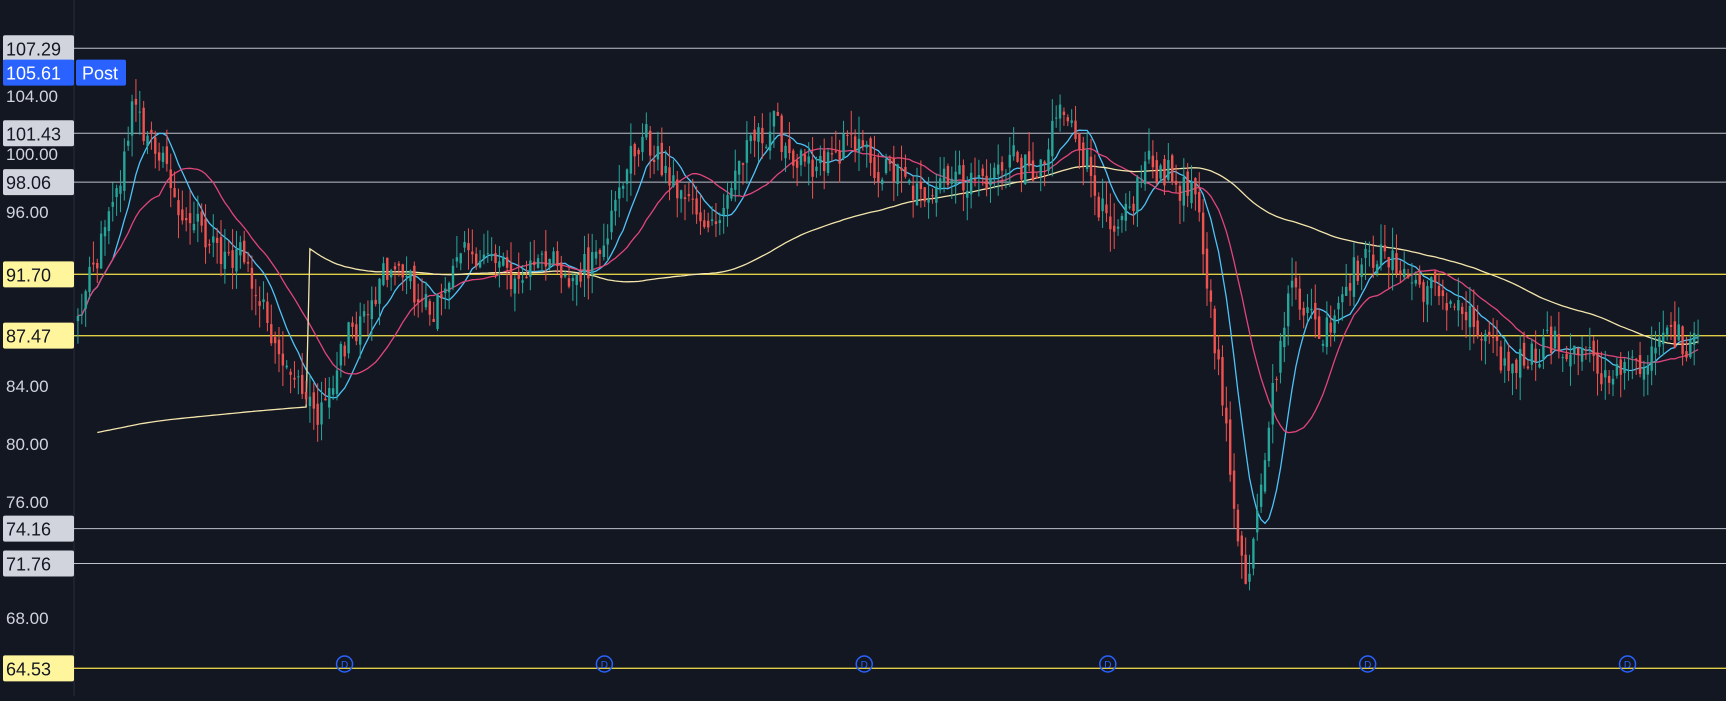  Describe the element at coordinates (33, 49) in the screenshot. I see `level-label: 107.29` at that location.